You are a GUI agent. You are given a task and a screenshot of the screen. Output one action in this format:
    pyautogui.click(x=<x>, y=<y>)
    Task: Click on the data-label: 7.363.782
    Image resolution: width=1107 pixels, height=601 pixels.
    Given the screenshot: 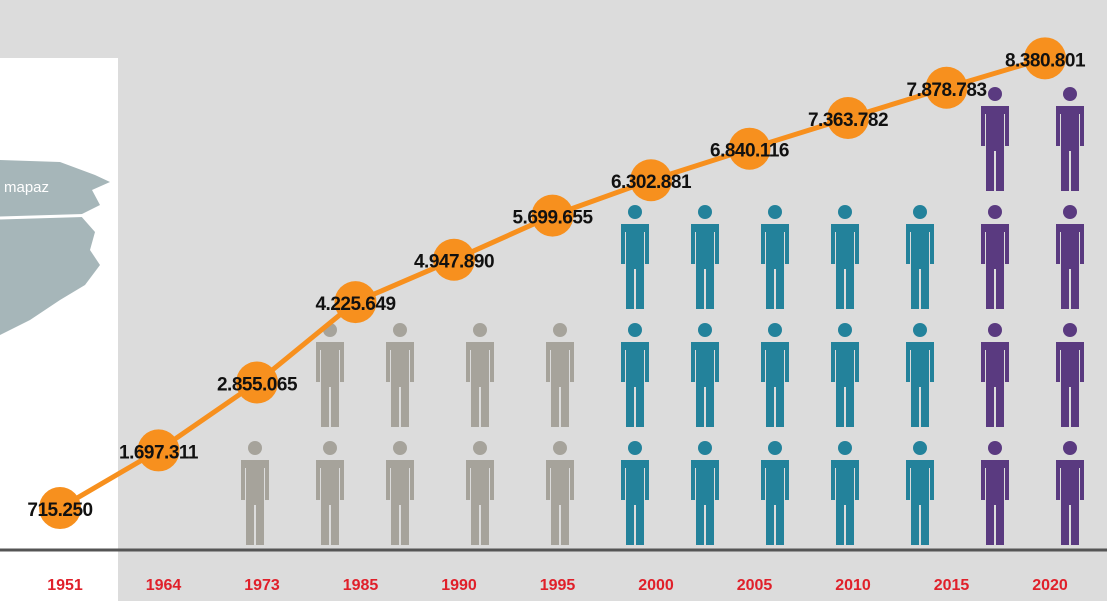 What is the action you would take?
    pyautogui.click(x=848, y=120)
    